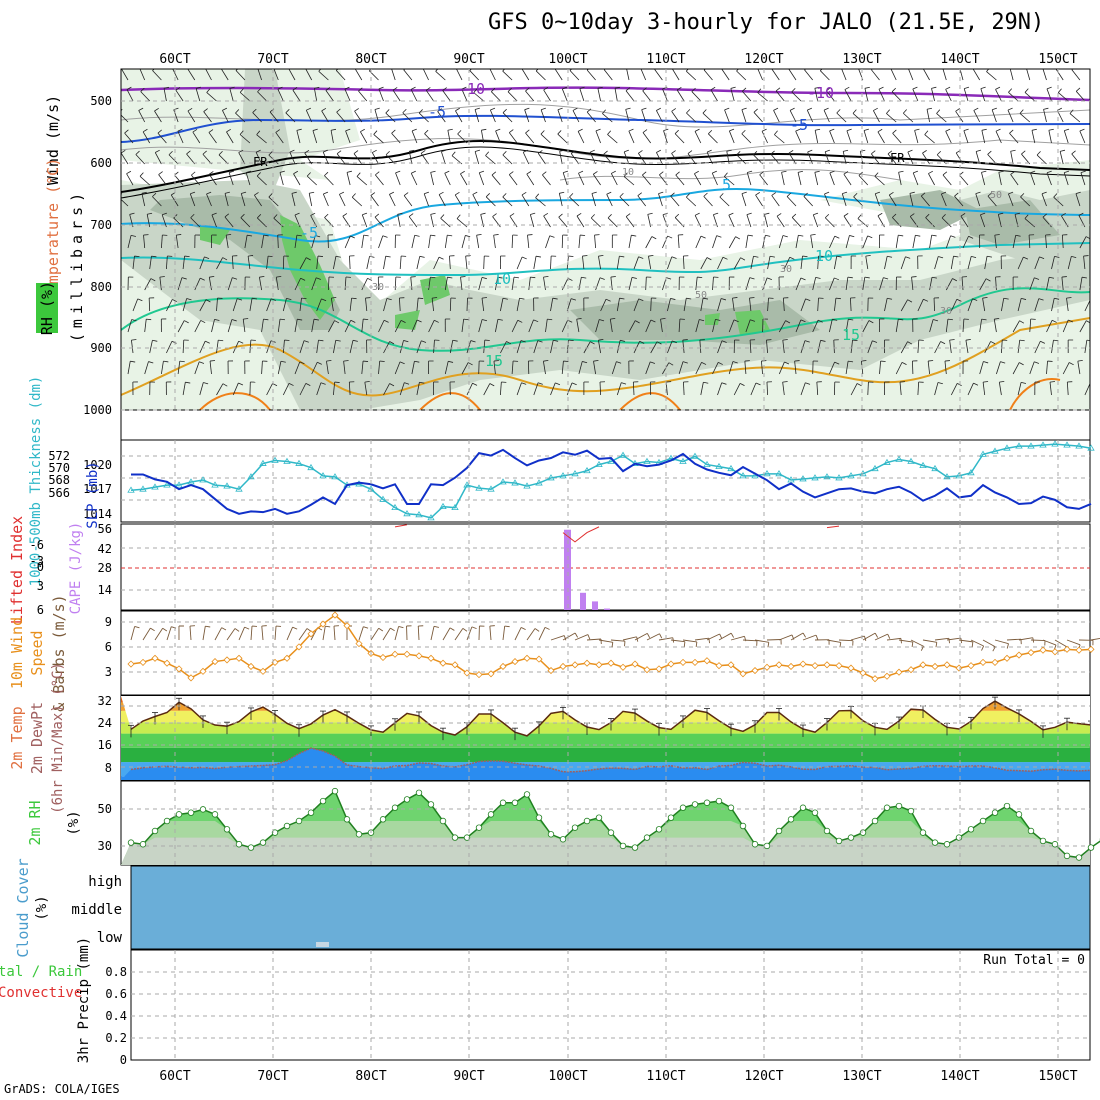  What do you see at coordinates (959, 1076) in the screenshot?
I see `time-label: 140CT` at bounding box center [959, 1076].